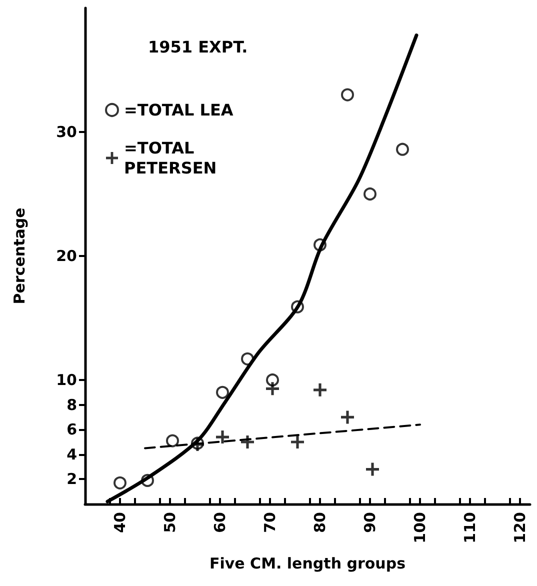  What do you see at coordinates (66, 132) in the screenshot?
I see `y-tick-label: 30` at bounding box center [66, 132].